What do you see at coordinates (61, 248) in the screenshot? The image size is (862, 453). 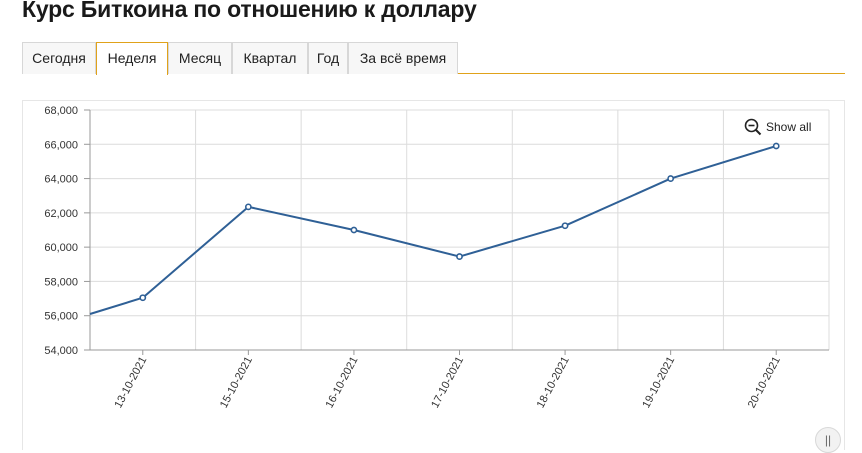 I see `y-tick-label: 60,000` at bounding box center [61, 248].